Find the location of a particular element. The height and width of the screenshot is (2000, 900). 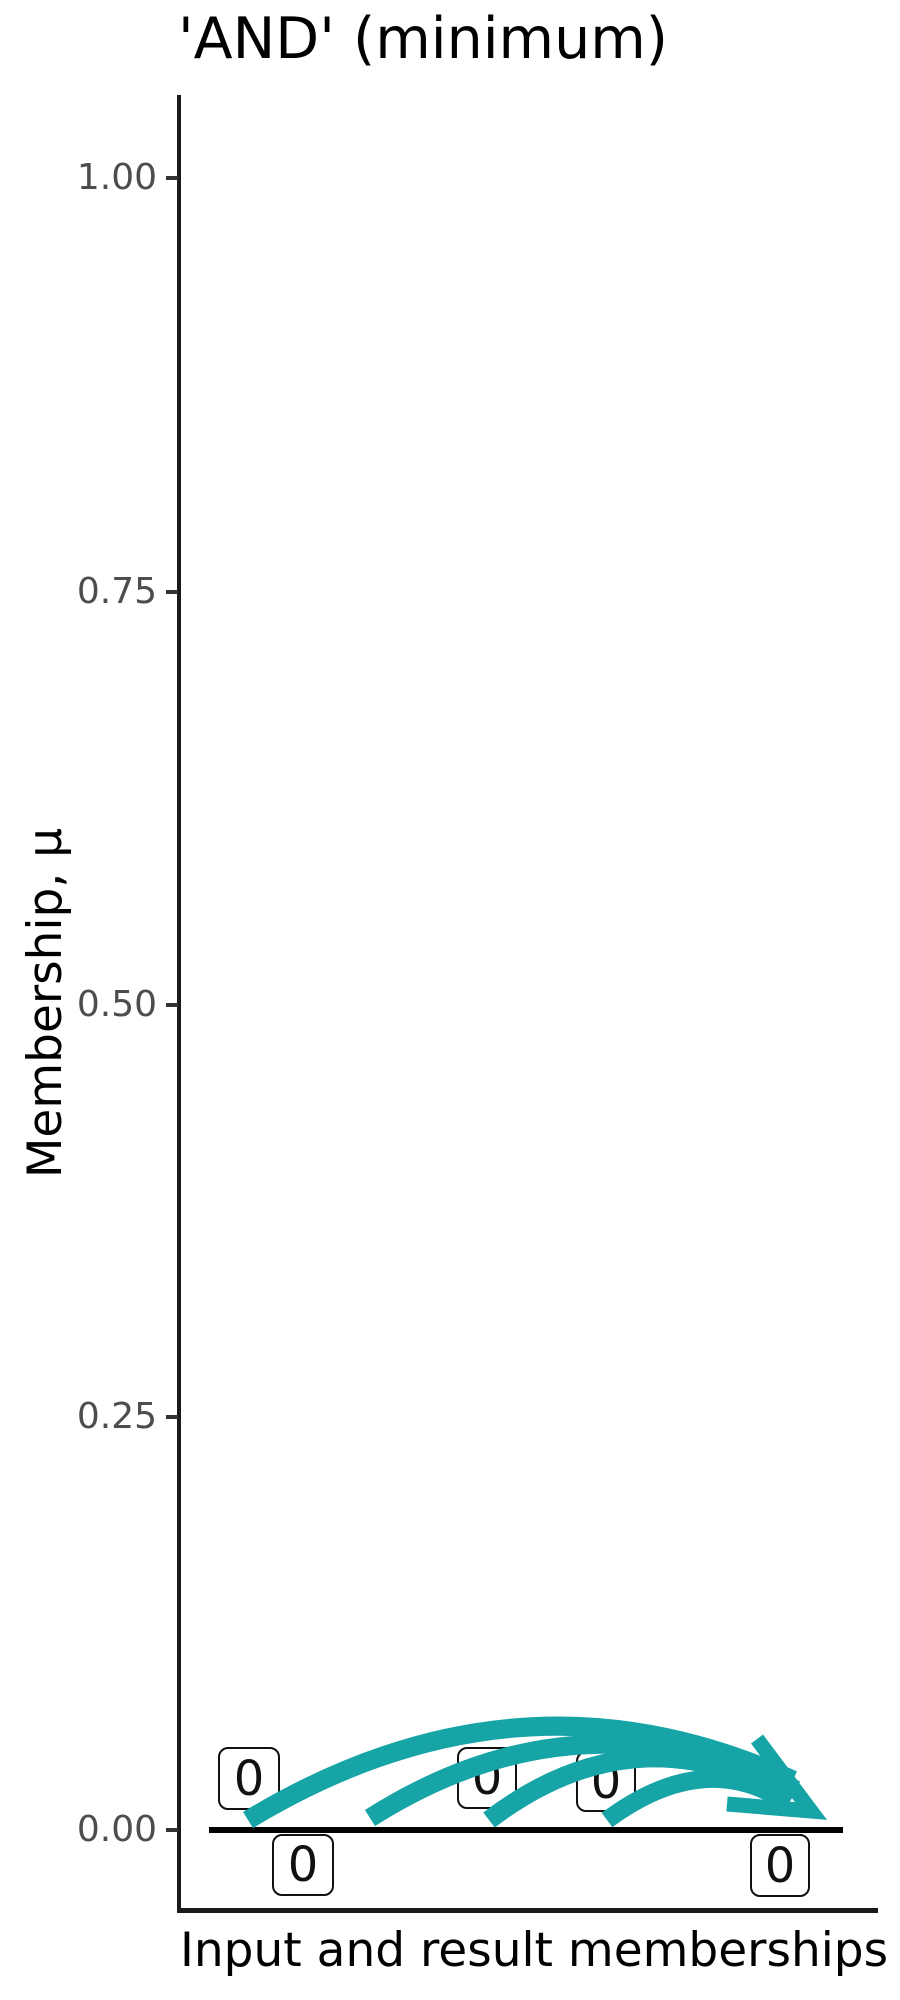

zero-membership-baseline is located at coordinates (526, 1830).